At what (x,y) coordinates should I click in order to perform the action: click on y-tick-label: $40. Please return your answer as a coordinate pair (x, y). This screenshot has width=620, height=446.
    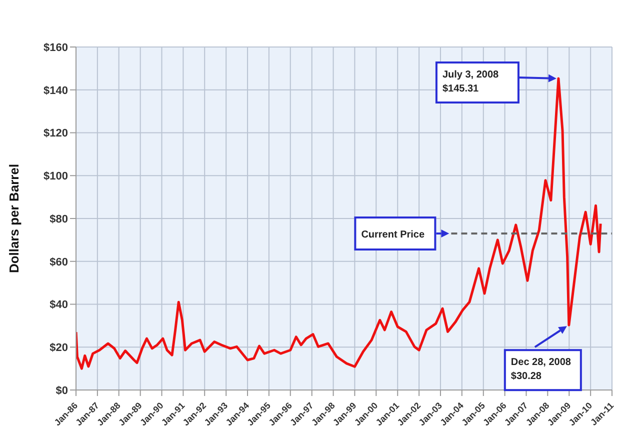
    Looking at the image, I should click on (59, 305).